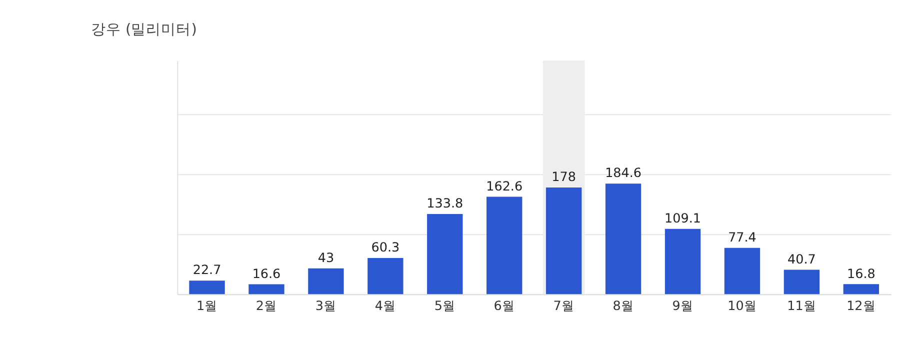 This screenshot has width=900, height=346. Describe the element at coordinates (742, 306) in the screenshot. I see `x-tick-label: 10월` at that location.